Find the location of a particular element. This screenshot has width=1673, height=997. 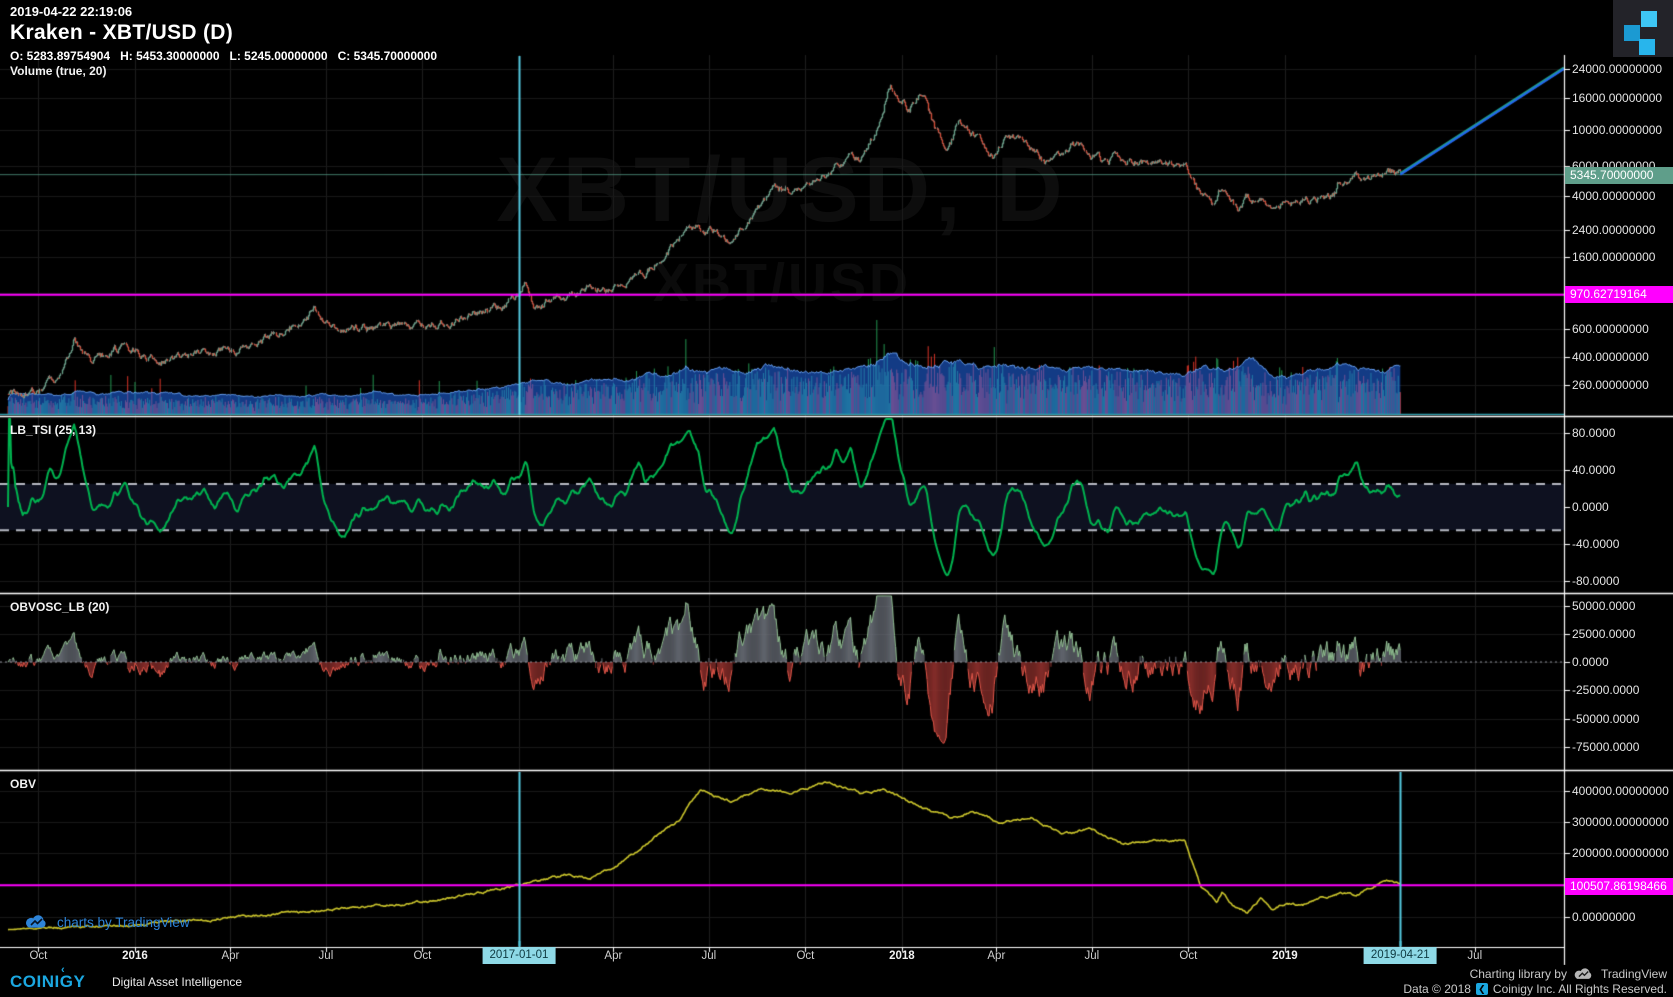

obv-tick-label: 300000.00000000 is located at coordinates (1620, 822).